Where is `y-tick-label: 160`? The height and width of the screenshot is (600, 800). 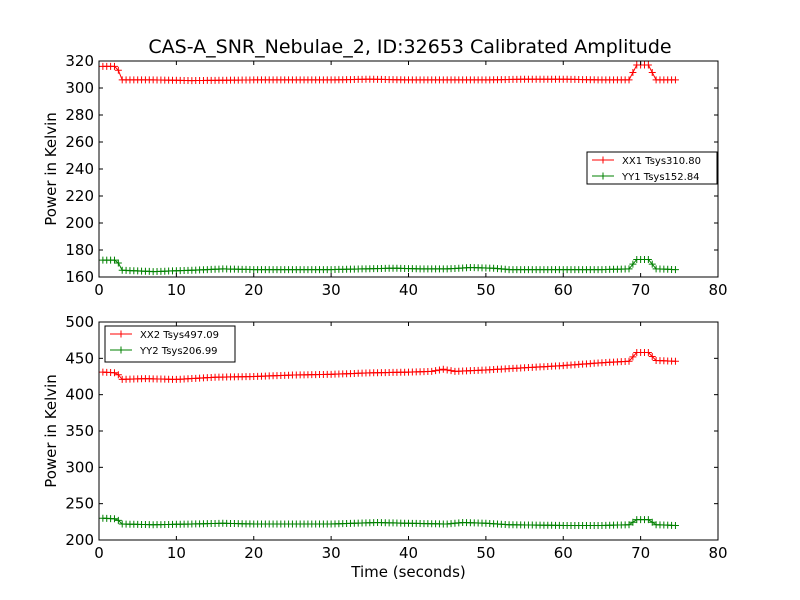 y-tick-label: 160 is located at coordinates (79, 277).